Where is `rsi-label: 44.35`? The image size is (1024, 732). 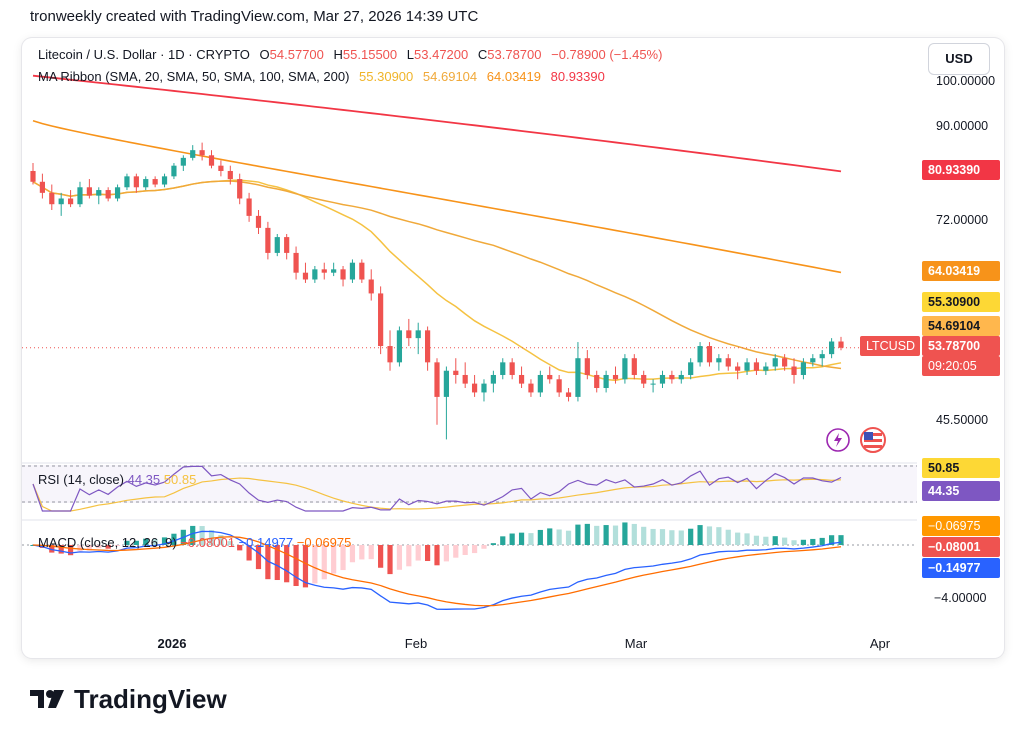 rsi-label: 44.35 is located at coordinates (961, 491).